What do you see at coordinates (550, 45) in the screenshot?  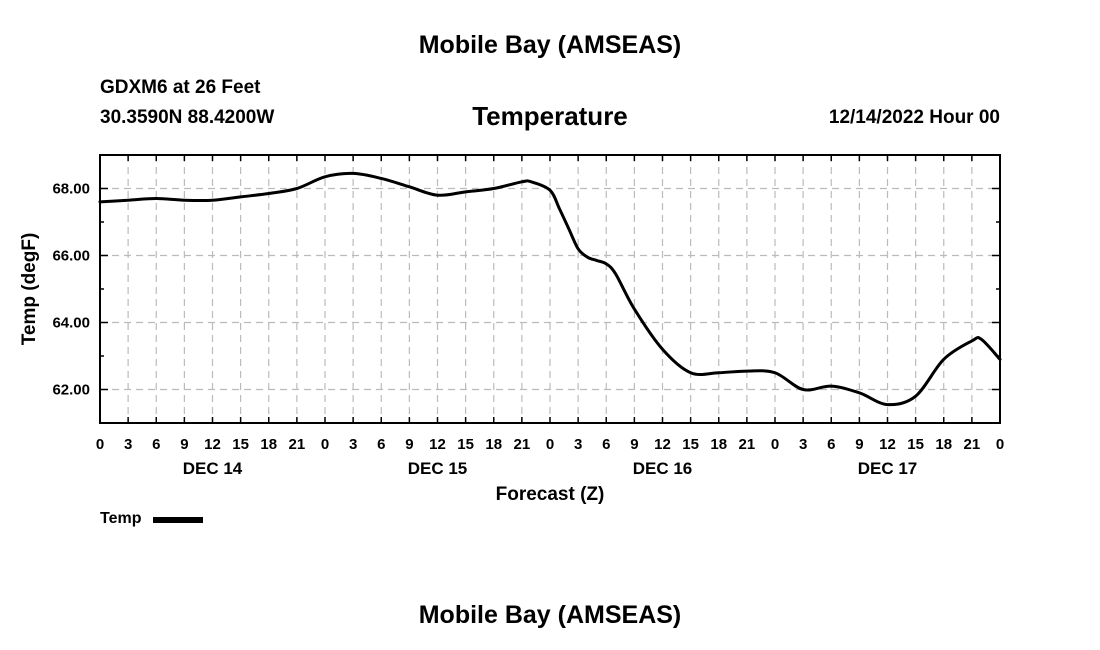 I see `page-title: Mobile Bay (AMSEAS)` at bounding box center [550, 45].